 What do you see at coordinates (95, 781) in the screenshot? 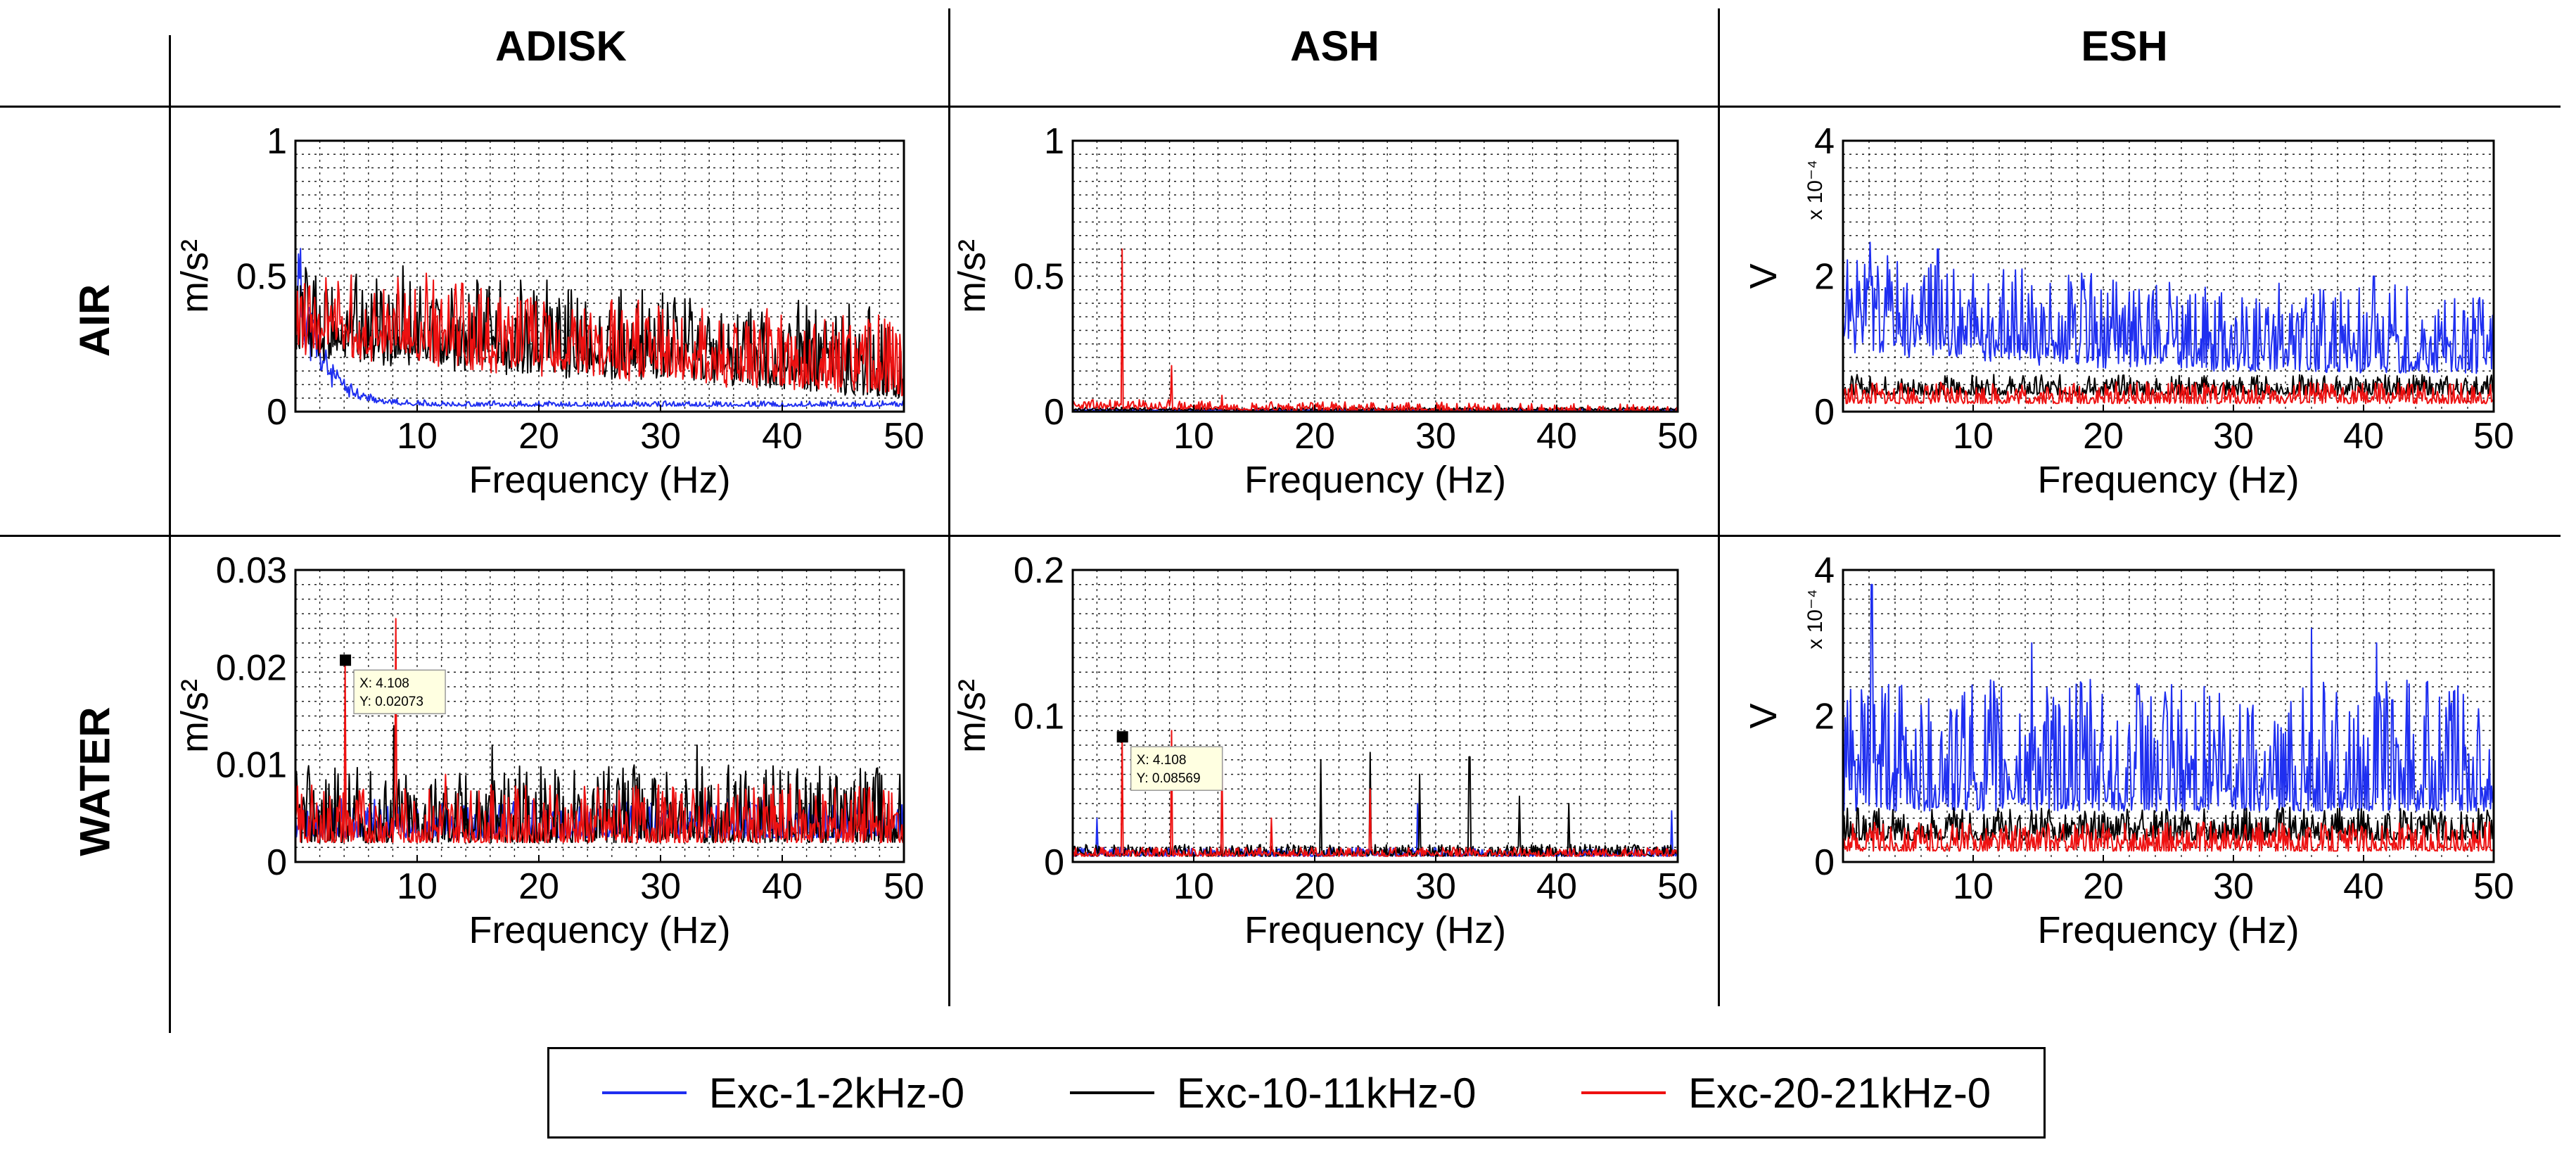
I see `row-header-water: WATER` at bounding box center [95, 781].